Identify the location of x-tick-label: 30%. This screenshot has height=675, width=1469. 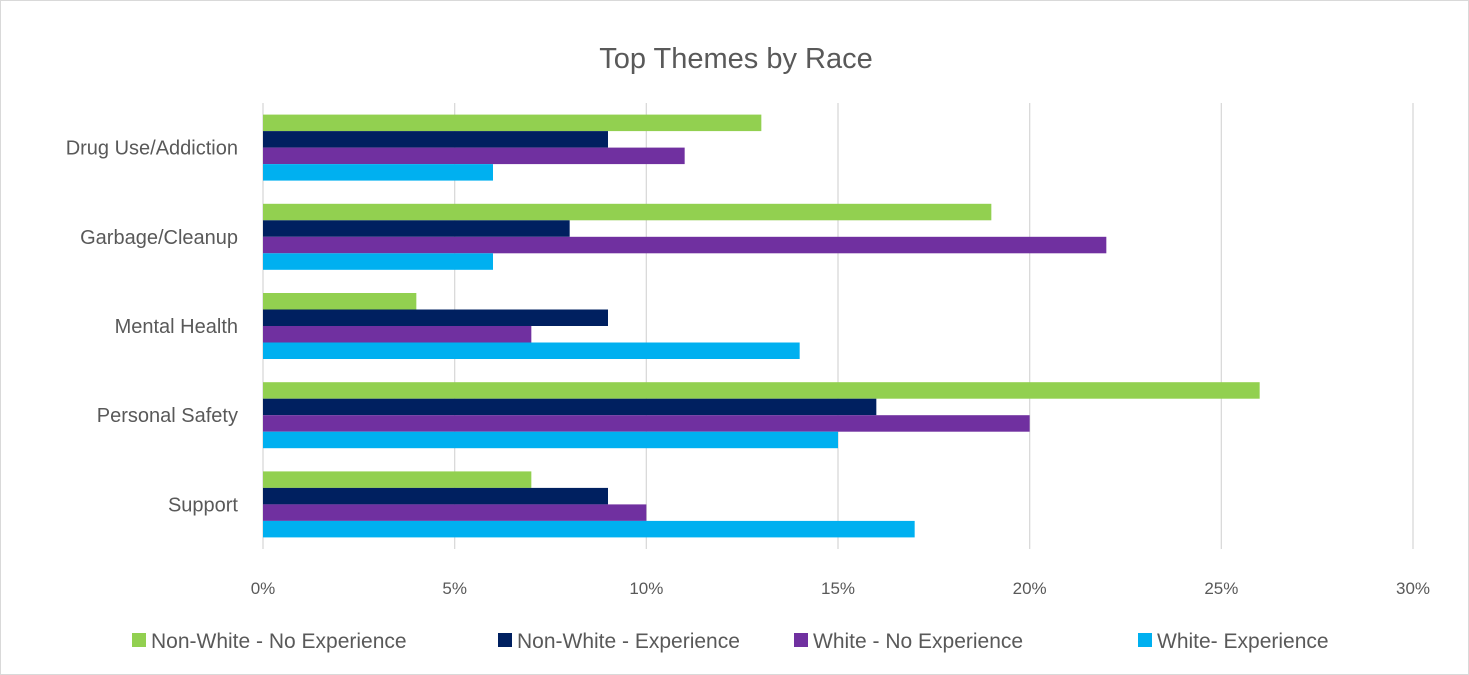
(1413, 588).